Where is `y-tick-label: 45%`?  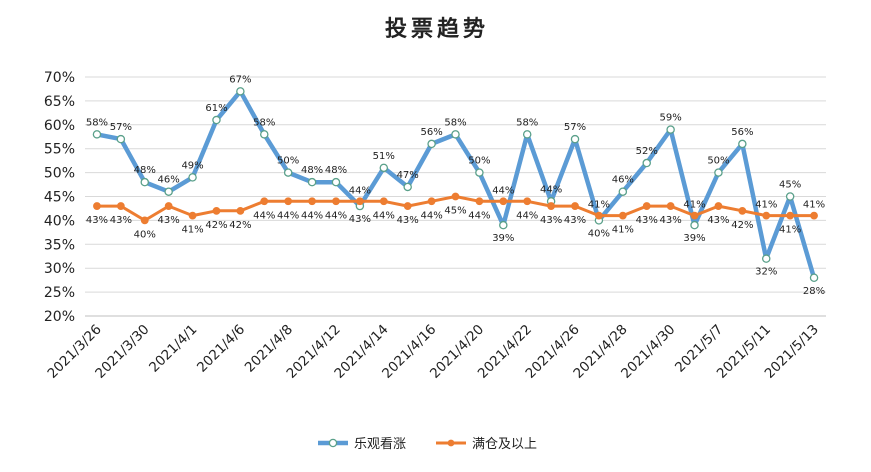 y-tick-label: 45% is located at coordinates (59, 198).